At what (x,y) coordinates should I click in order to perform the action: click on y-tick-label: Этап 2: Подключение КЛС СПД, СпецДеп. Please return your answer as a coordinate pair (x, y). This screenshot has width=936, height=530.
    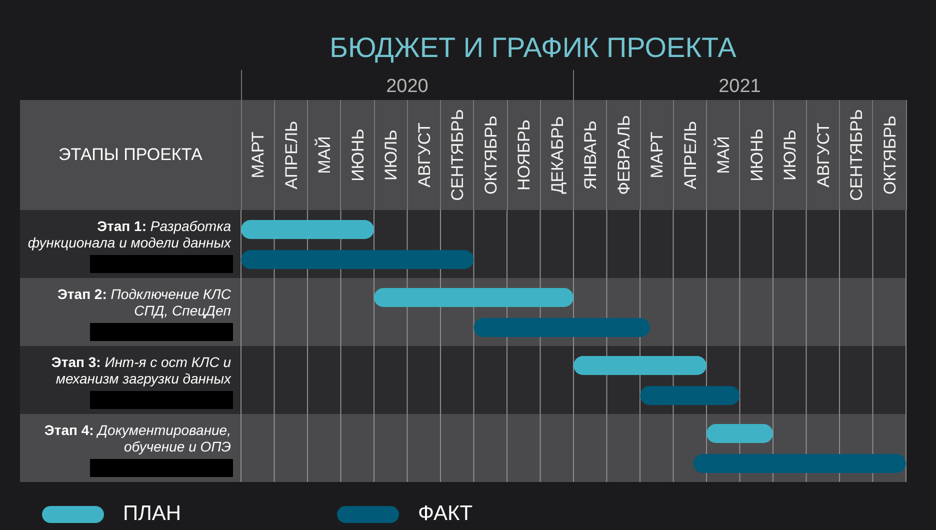
    Looking at the image, I should click on (144, 302).